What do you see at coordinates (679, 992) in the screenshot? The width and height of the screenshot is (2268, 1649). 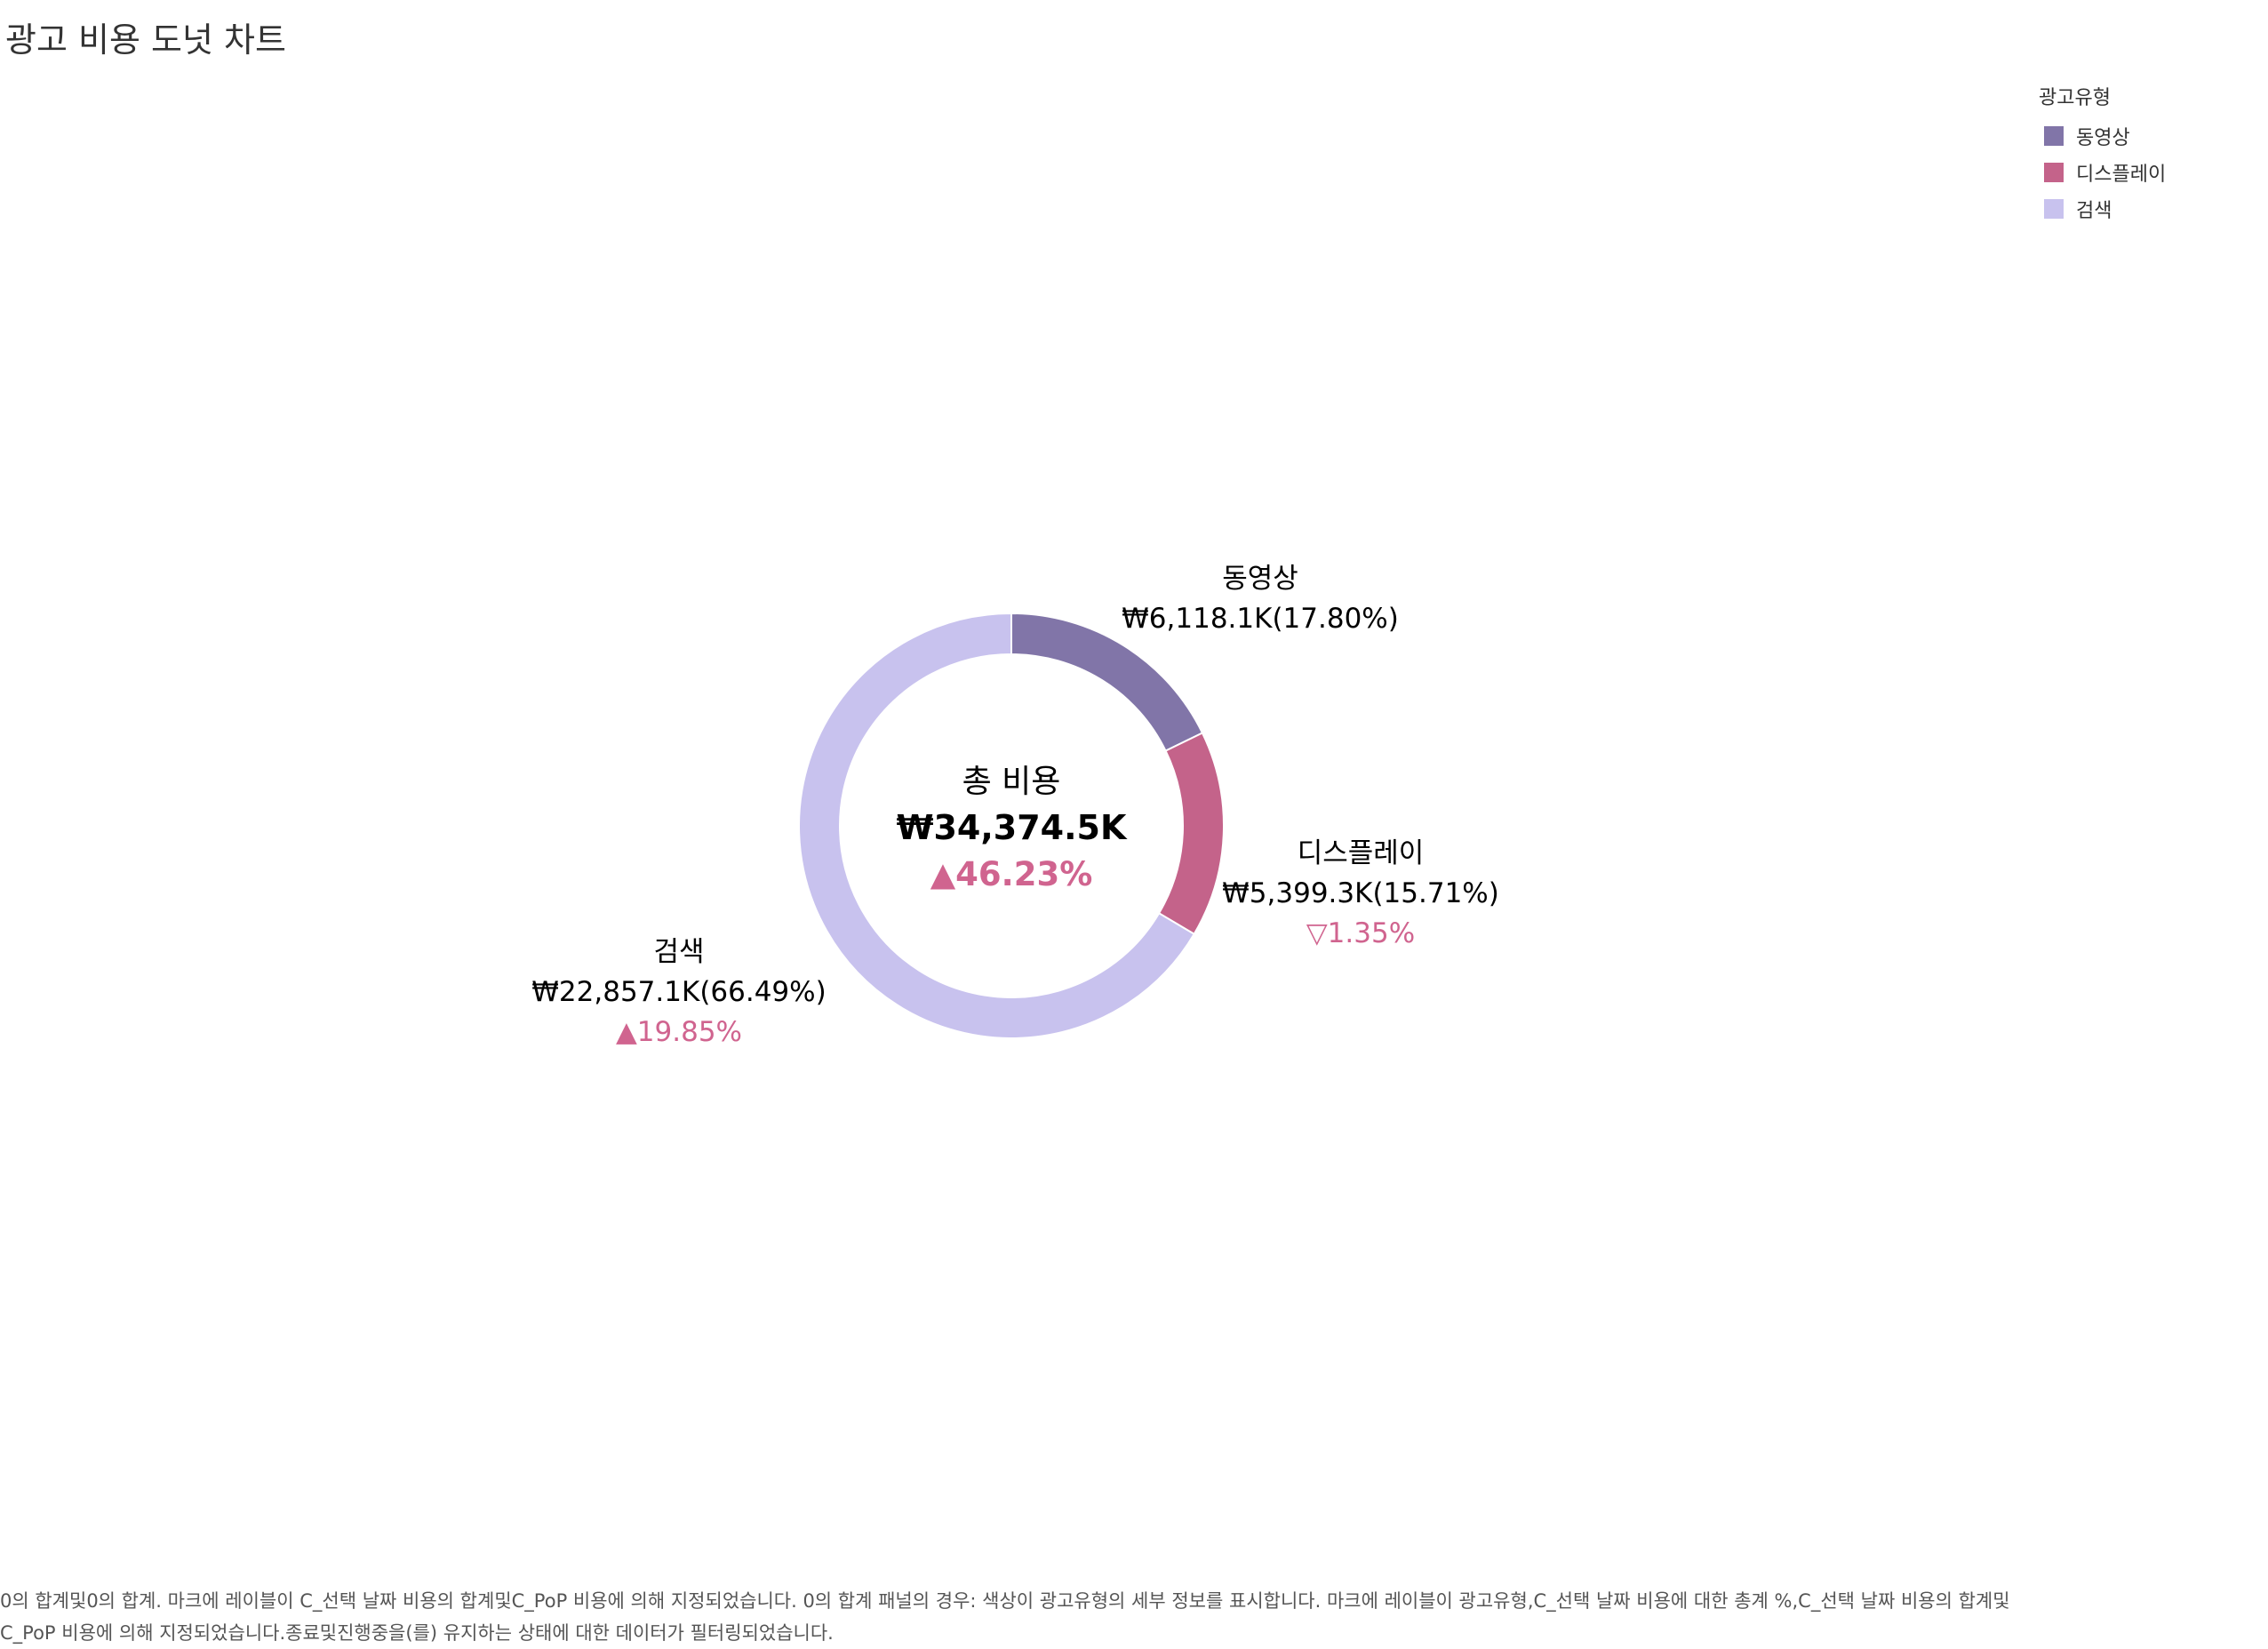 I see `slice-label-value-search: ₩22,857.1K(66.49%)` at bounding box center [679, 992].